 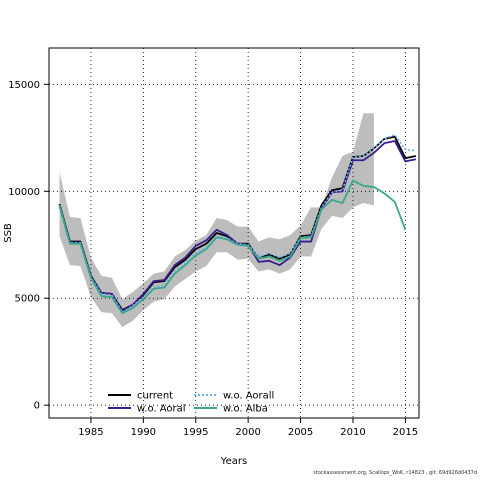 What do you see at coordinates (195, 432) in the screenshot?
I see `x-tick-label: 1995` at bounding box center [195, 432].